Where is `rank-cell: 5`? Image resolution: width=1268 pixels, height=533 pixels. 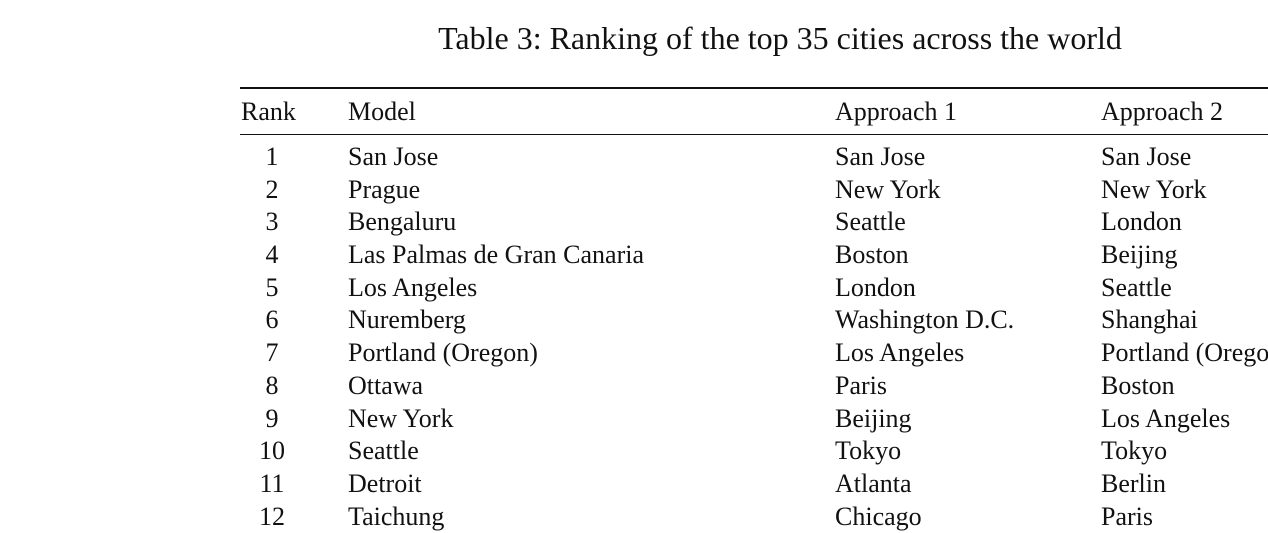 rank-cell: 5 is located at coordinates (272, 287).